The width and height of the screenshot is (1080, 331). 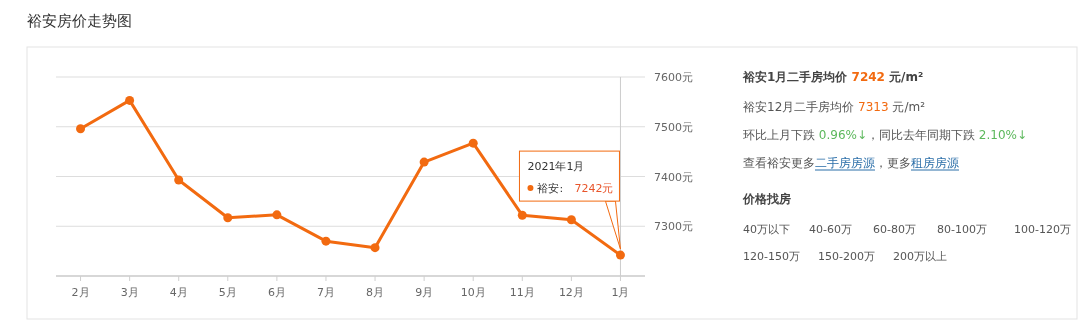 I want to click on x-tick-label: 10月, so click(x=473, y=292).